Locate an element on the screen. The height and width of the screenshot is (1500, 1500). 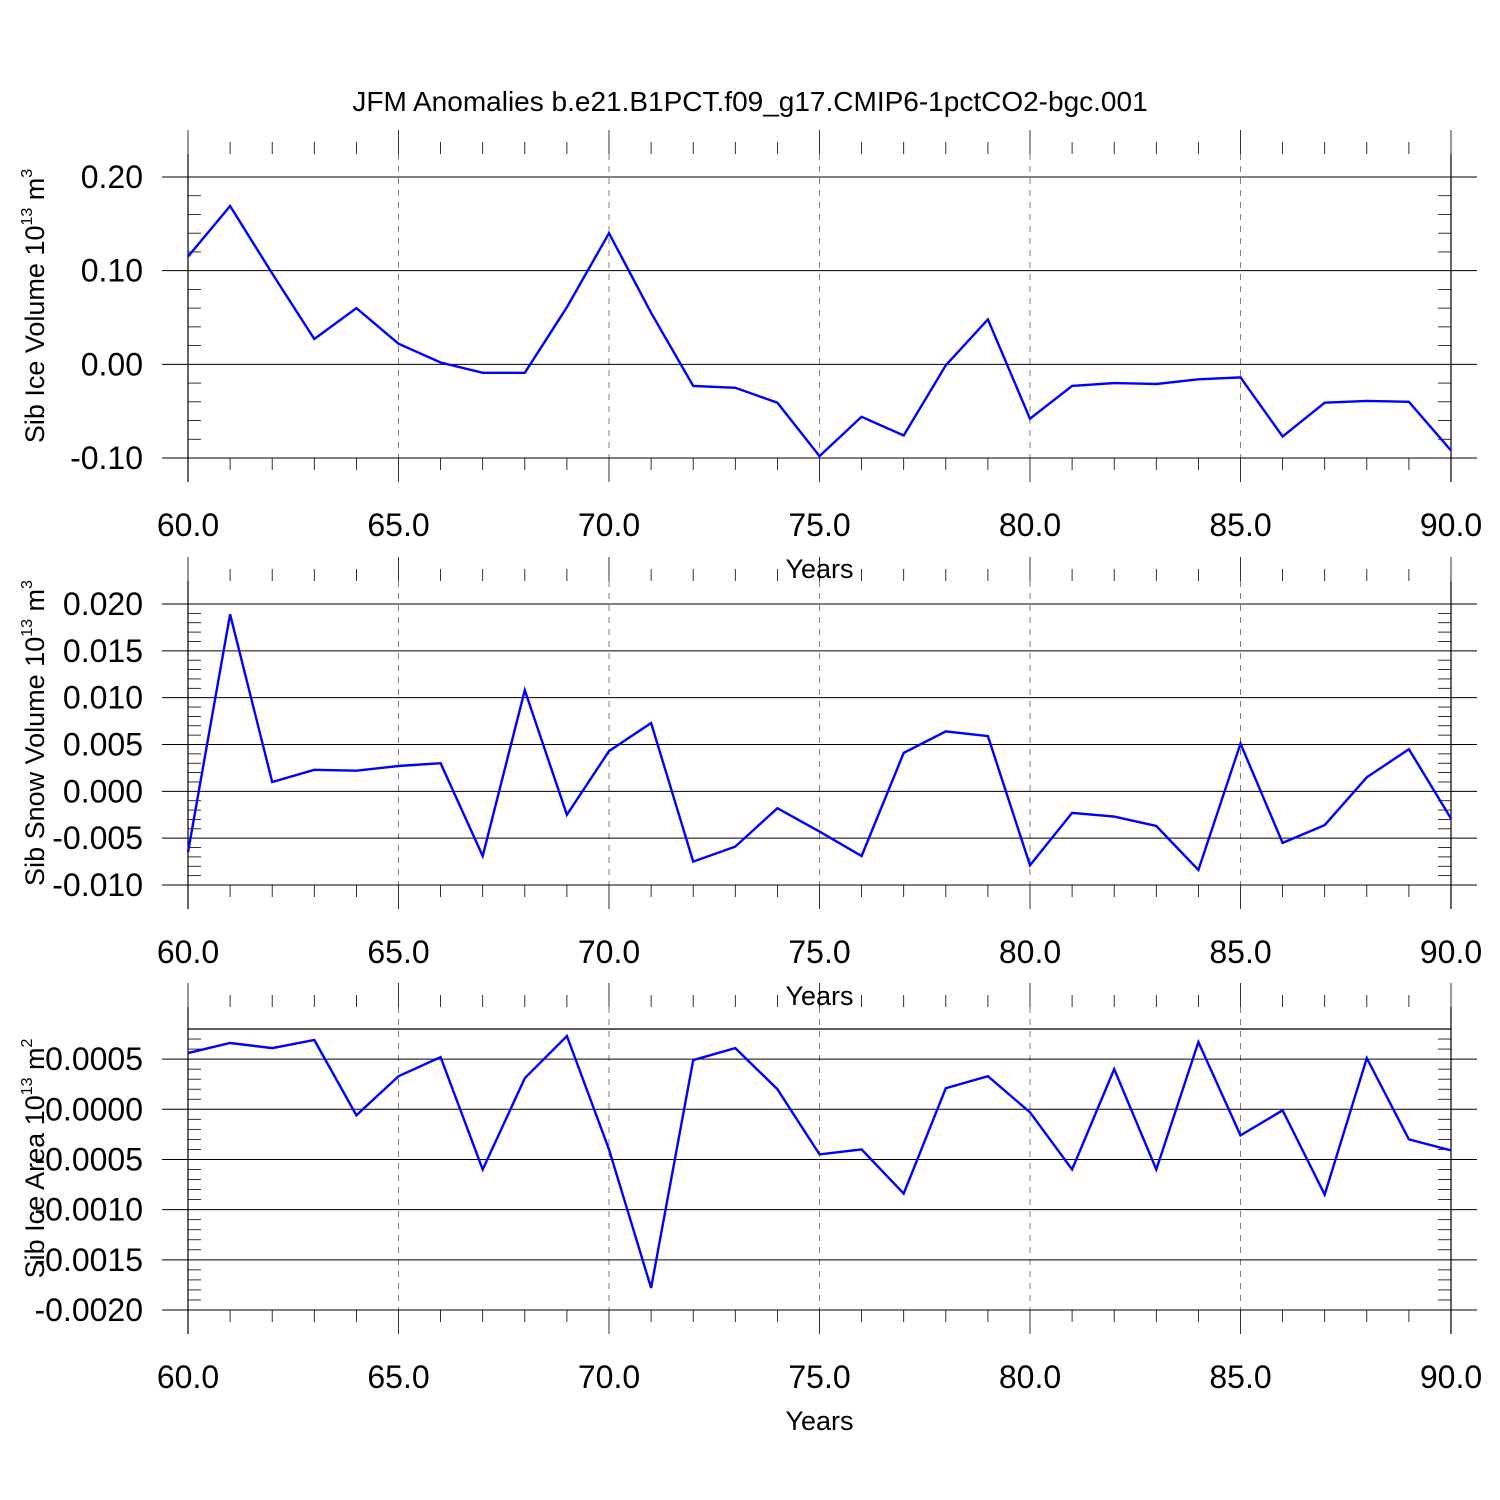
y-tick-label: 0.10 is located at coordinates (112, 271).